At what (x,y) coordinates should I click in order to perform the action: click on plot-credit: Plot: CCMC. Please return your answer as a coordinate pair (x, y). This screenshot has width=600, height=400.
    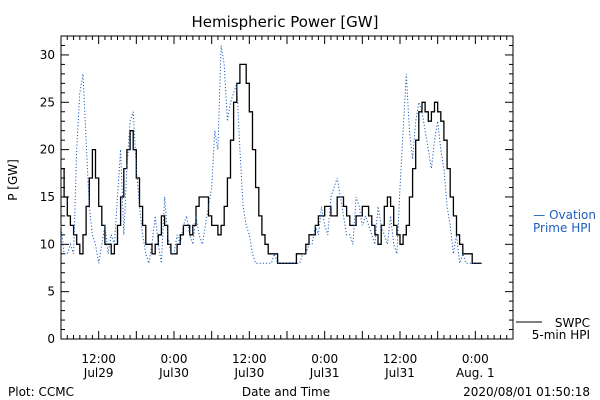
    Looking at the image, I should click on (41, 392).